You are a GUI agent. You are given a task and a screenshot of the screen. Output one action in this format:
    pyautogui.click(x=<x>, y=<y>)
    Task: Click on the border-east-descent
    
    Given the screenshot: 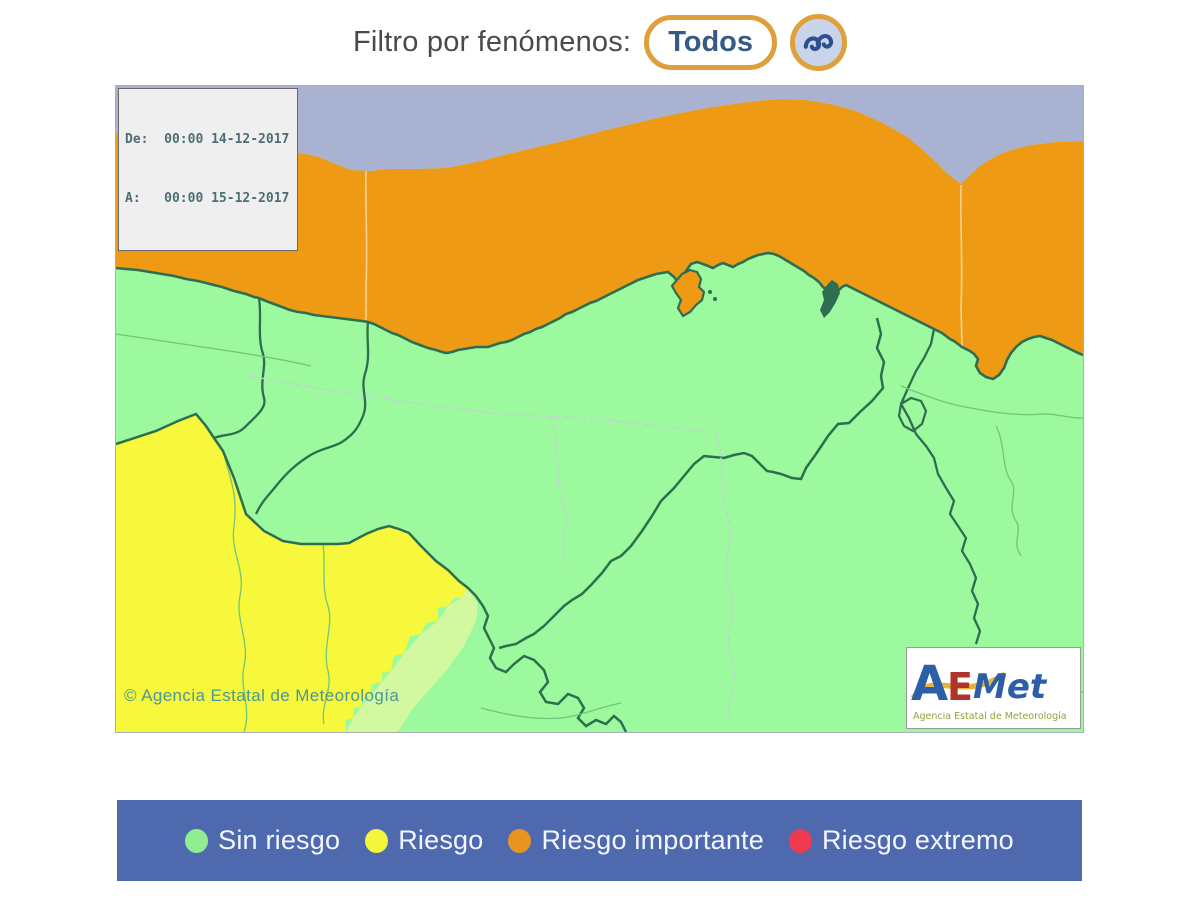 What is the action you would take?
    pyautogui.click(x=941, y=524)
    